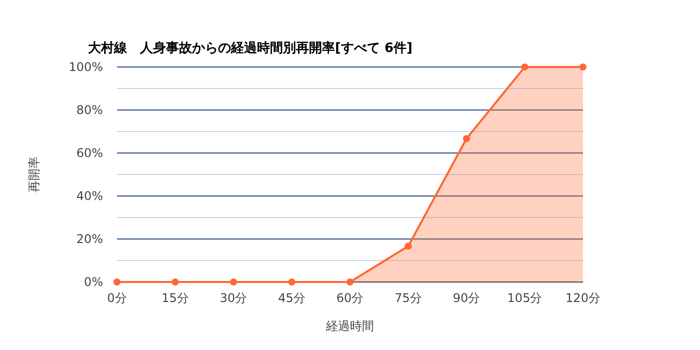 This screenshot has height=350, width=700. I want to click on chart-title: 大村線 人身事故からの経過時間別再開率[すべて 6件], so click(250, 48).